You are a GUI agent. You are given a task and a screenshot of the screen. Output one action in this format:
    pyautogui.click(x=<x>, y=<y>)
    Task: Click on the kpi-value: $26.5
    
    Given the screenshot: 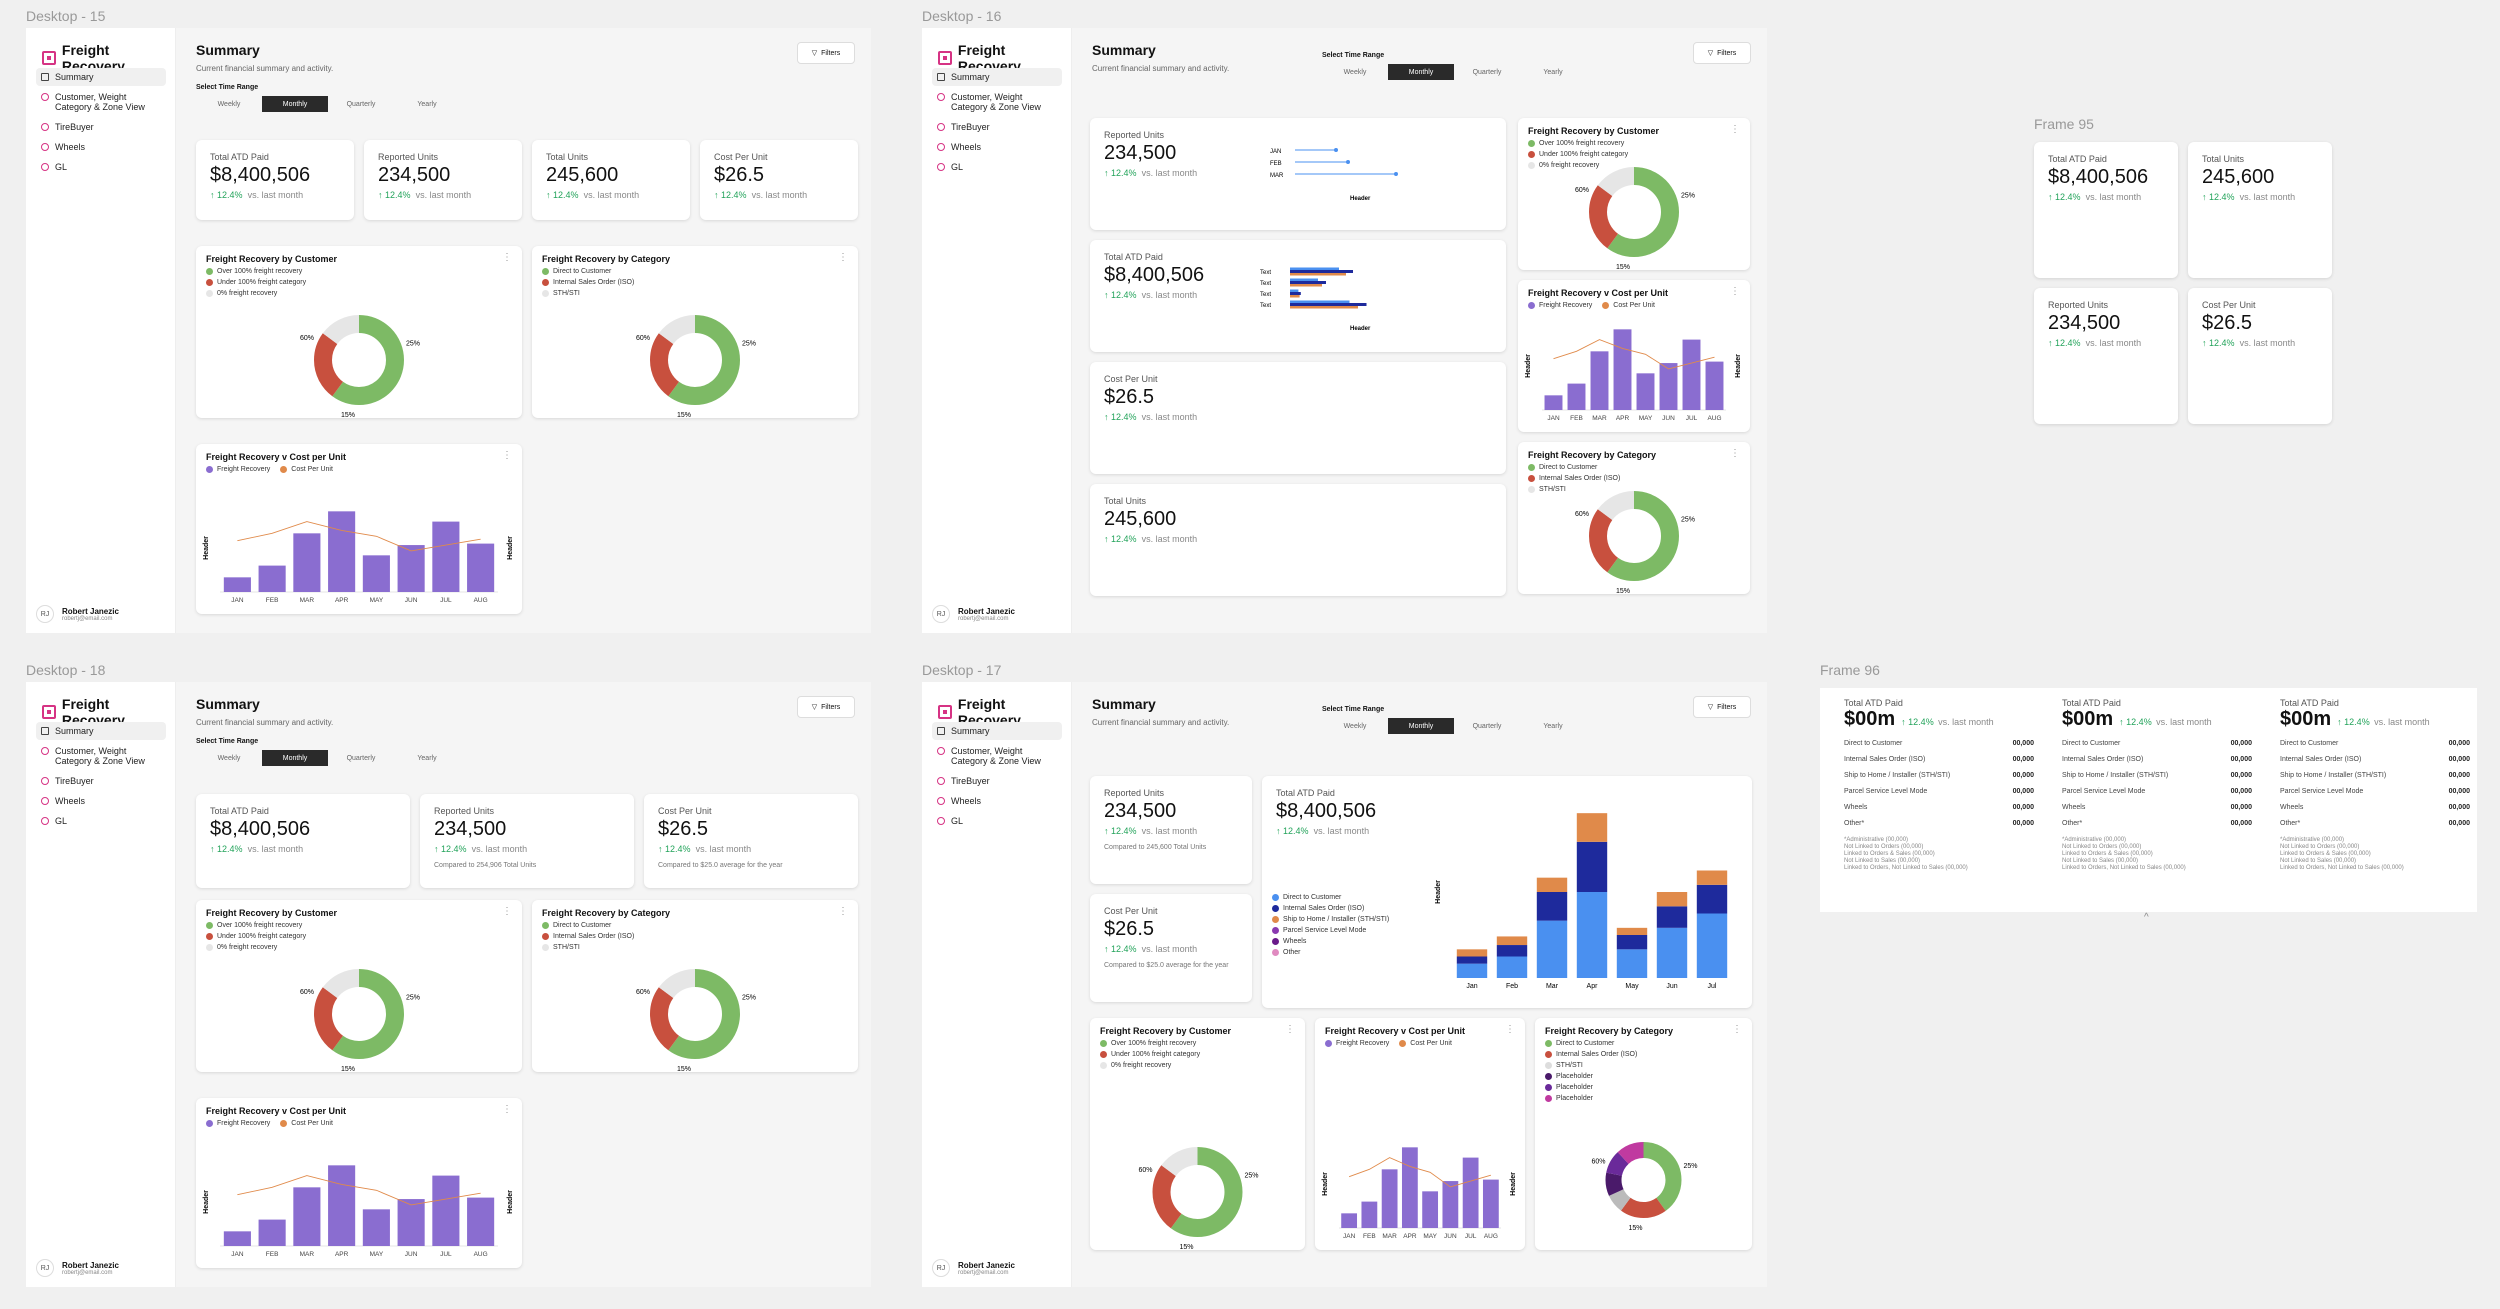 What is the action you would take?
    pyautogui.click(x=739, y=175)
    